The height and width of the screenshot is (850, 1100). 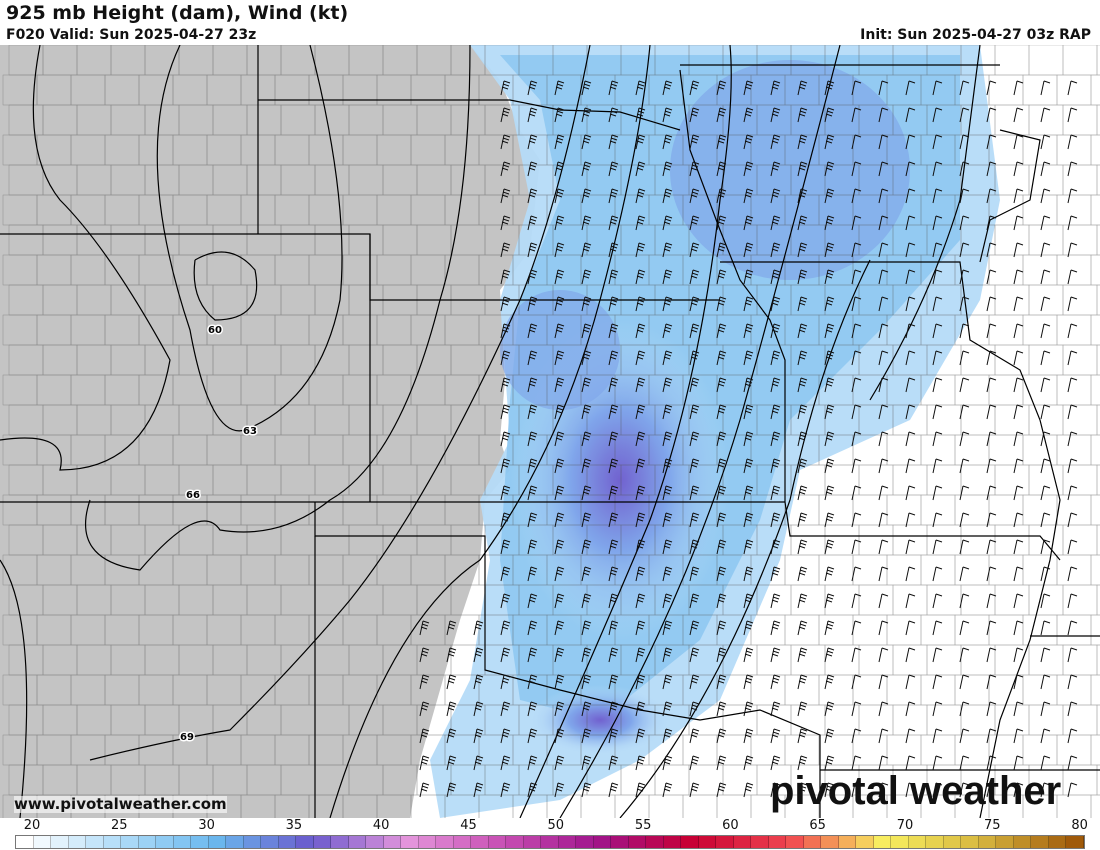 I want to click on colorbar-tick: 60, so click(x=730, y=825).